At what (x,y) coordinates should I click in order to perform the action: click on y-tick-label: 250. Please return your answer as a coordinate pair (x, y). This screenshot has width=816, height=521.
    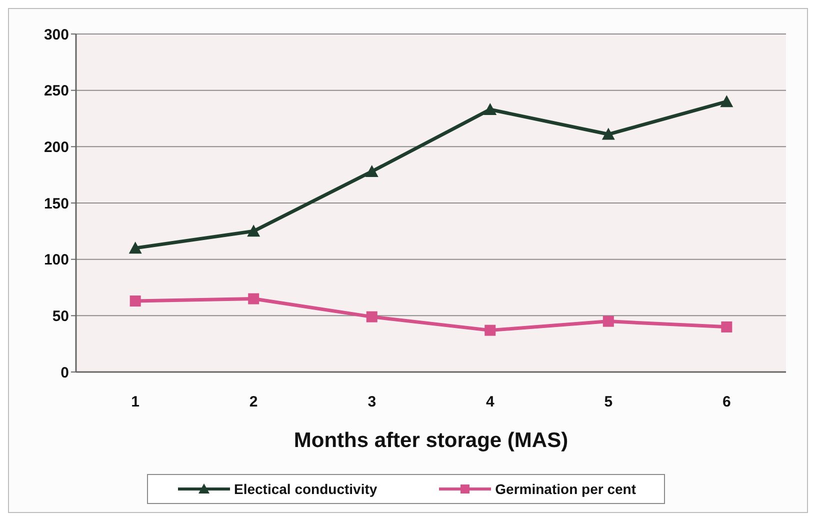
    Looking at the image, I should click on (56, 91).